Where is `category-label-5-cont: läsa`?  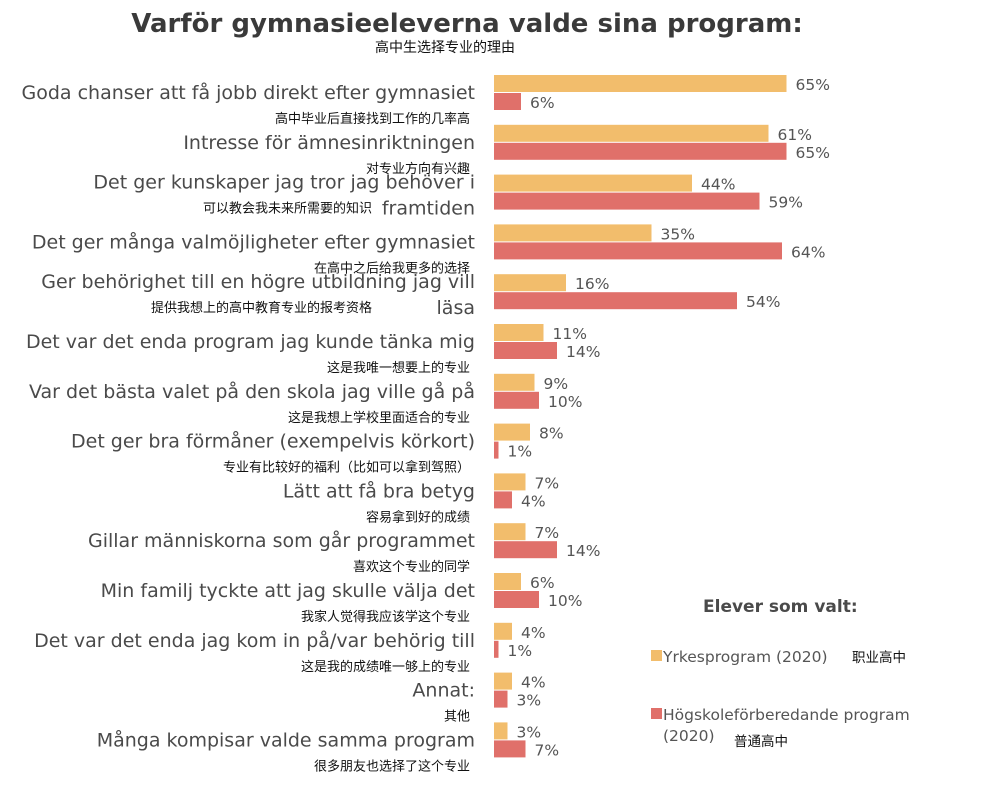 category-label-5-cont: läsa is located at coordinates (456, 308).